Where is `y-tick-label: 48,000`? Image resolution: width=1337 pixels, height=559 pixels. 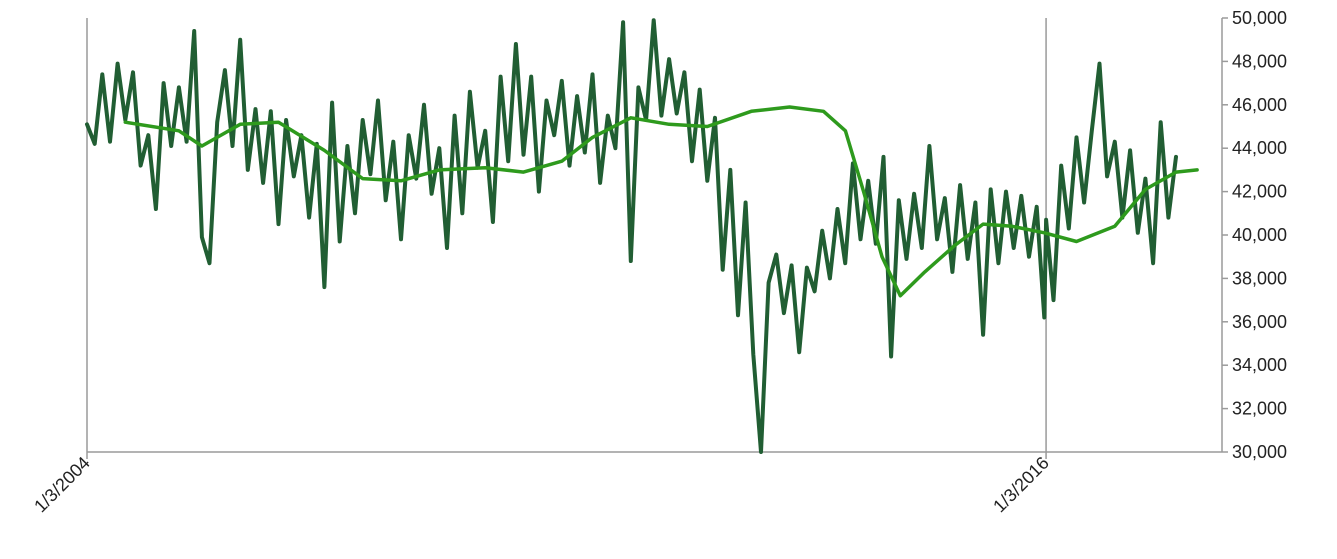
y-tick-label: 48,000 is located at coordinates (1259, 61).